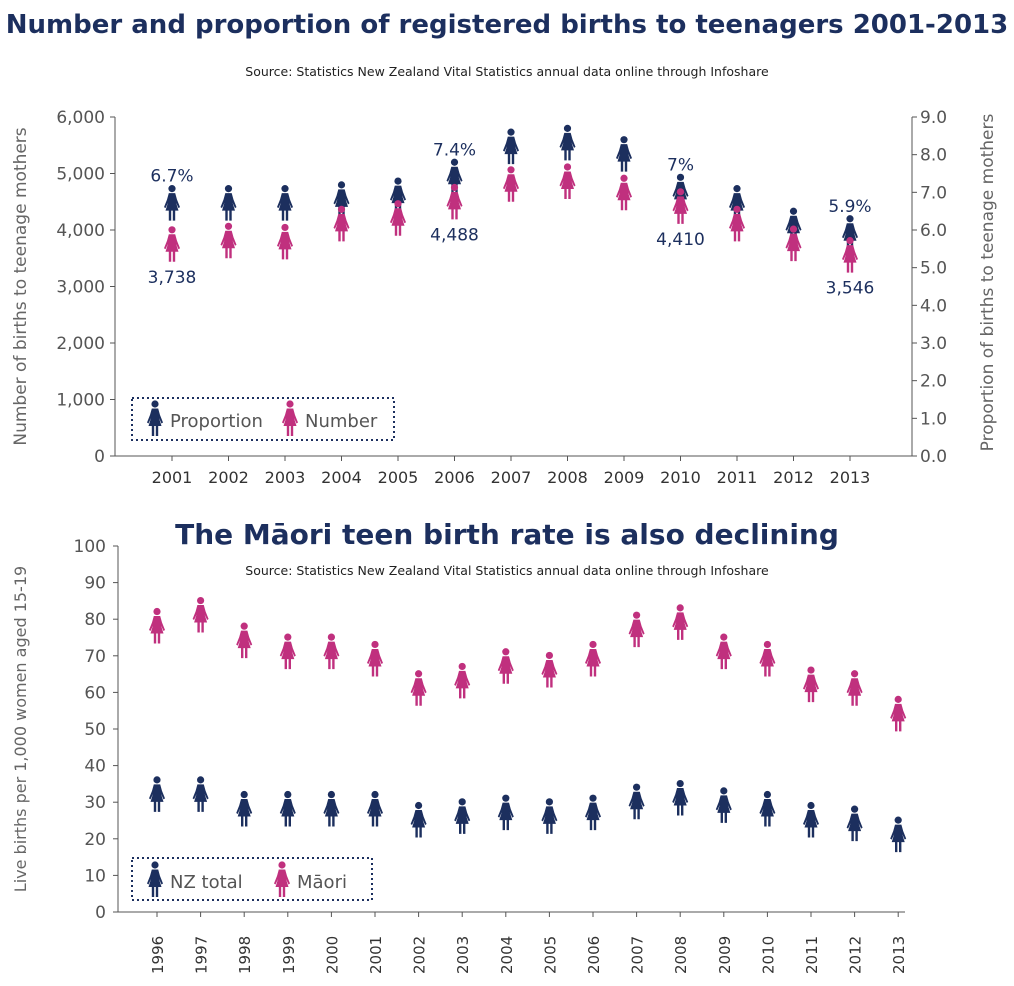  I want to click on chart-2-y-tick-label: 80, so click(95, 620).